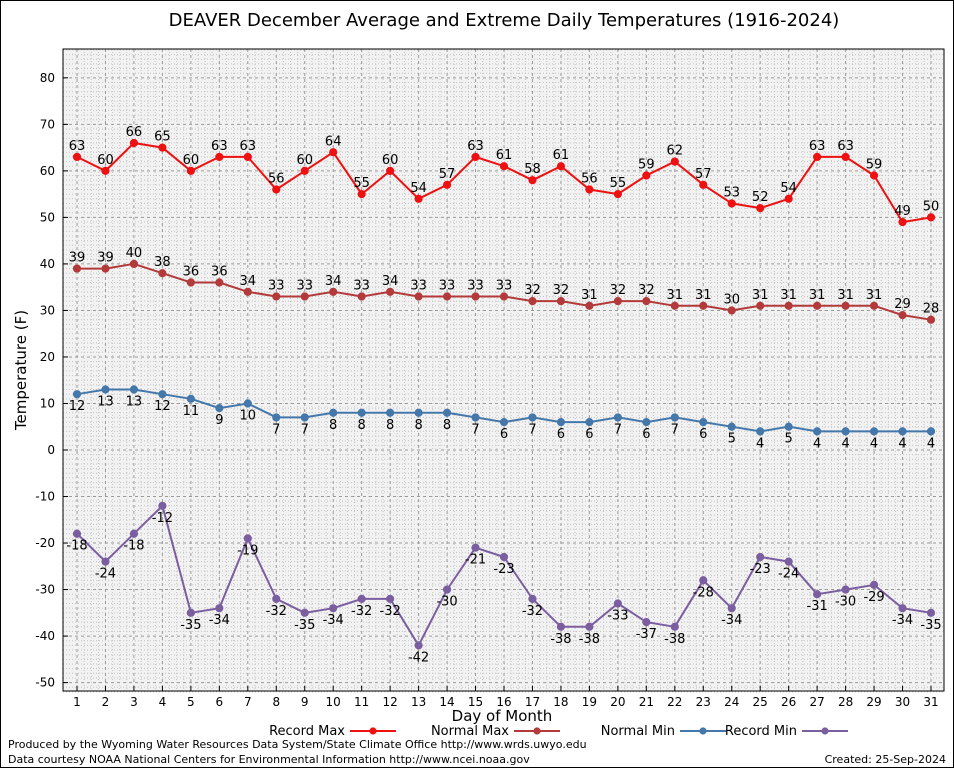 This screenshot has height=768, width=954. What do you see at coordinates (418, 702) in the screenshot?
I see `x-tick-label: 13` at bounding box center [418, 702].